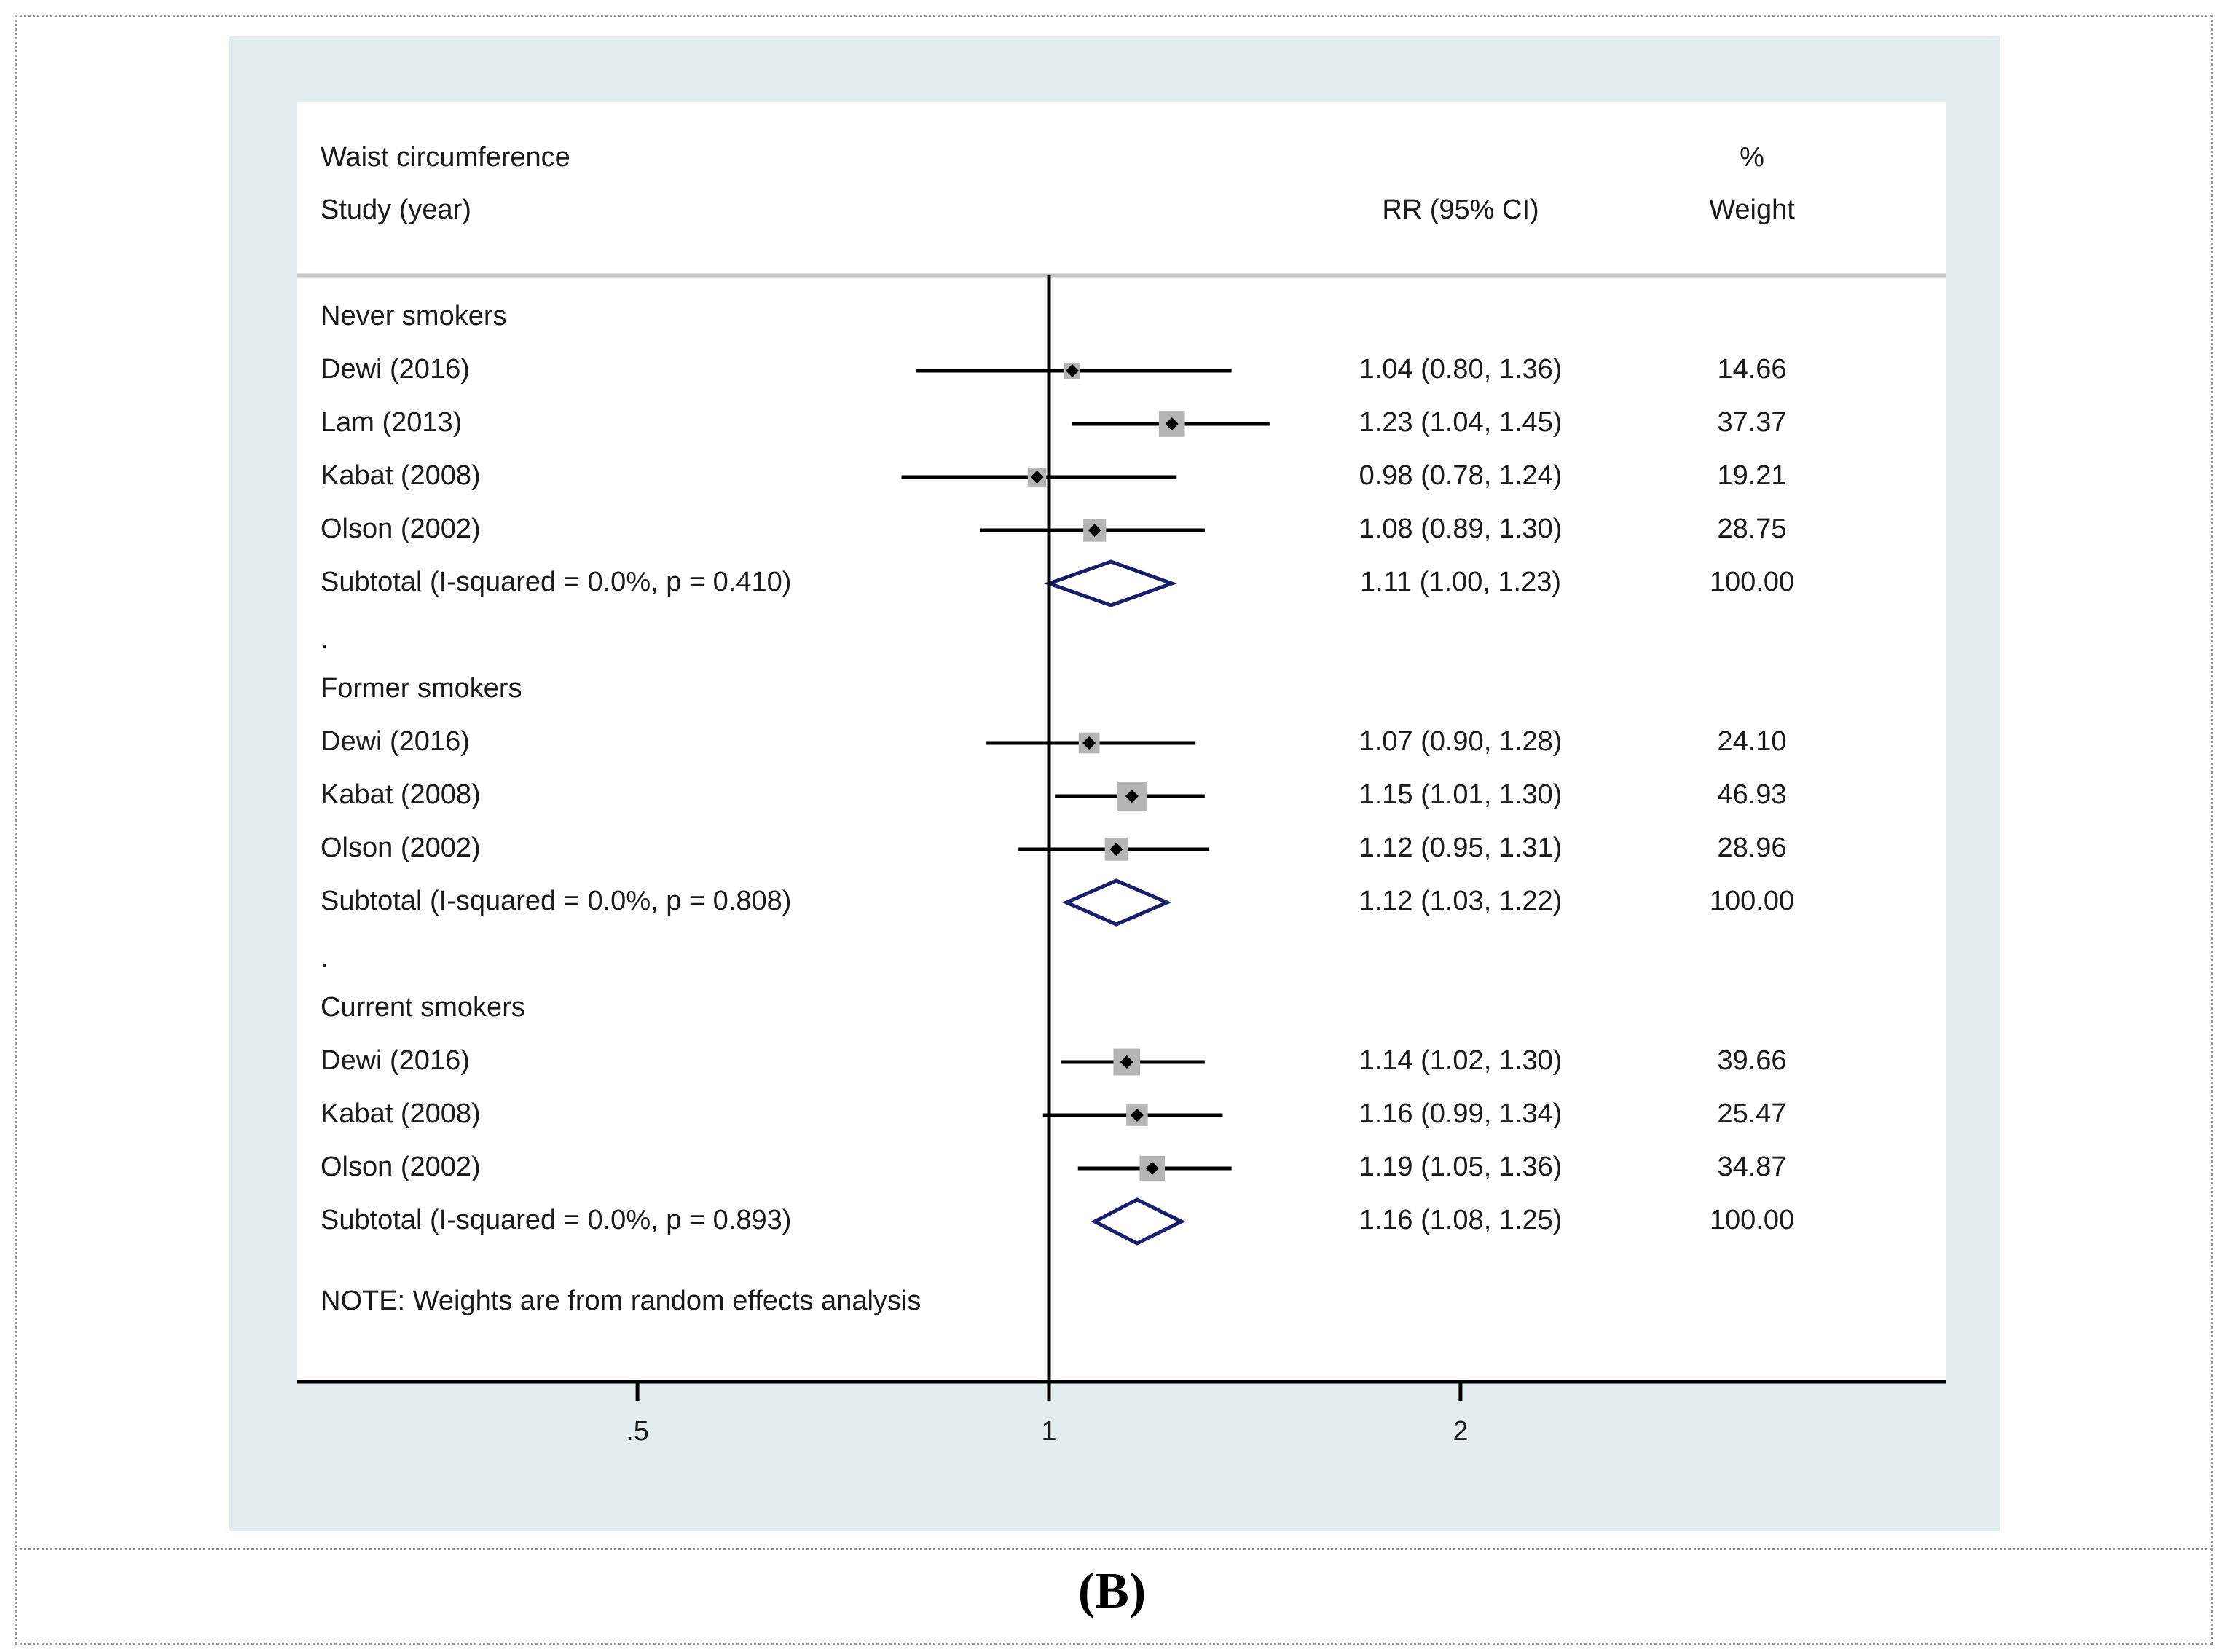 This screenshot has width=2224, height=1652. I want to click on rr-column-header: RR (95% CI), so click(1460, 209).